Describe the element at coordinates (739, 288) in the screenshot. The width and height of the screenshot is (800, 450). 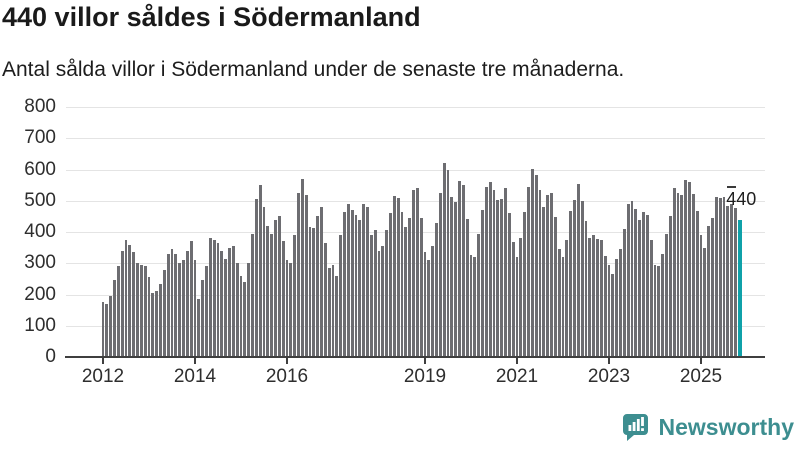
I see `highlighted-bar` at that location.